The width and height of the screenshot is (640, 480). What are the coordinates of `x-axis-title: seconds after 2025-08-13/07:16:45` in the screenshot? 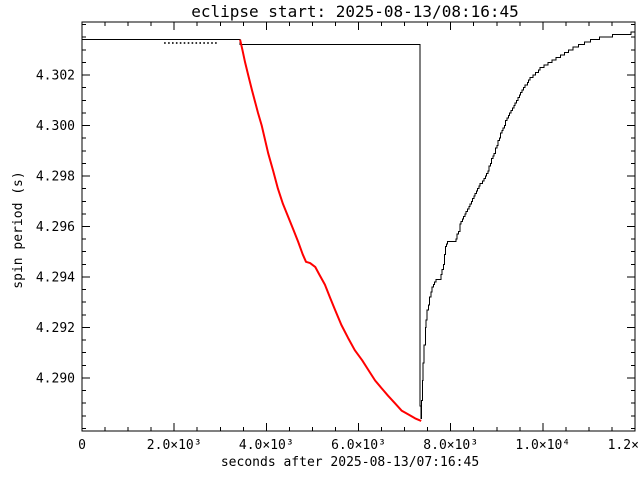 It's located at (350, 462).